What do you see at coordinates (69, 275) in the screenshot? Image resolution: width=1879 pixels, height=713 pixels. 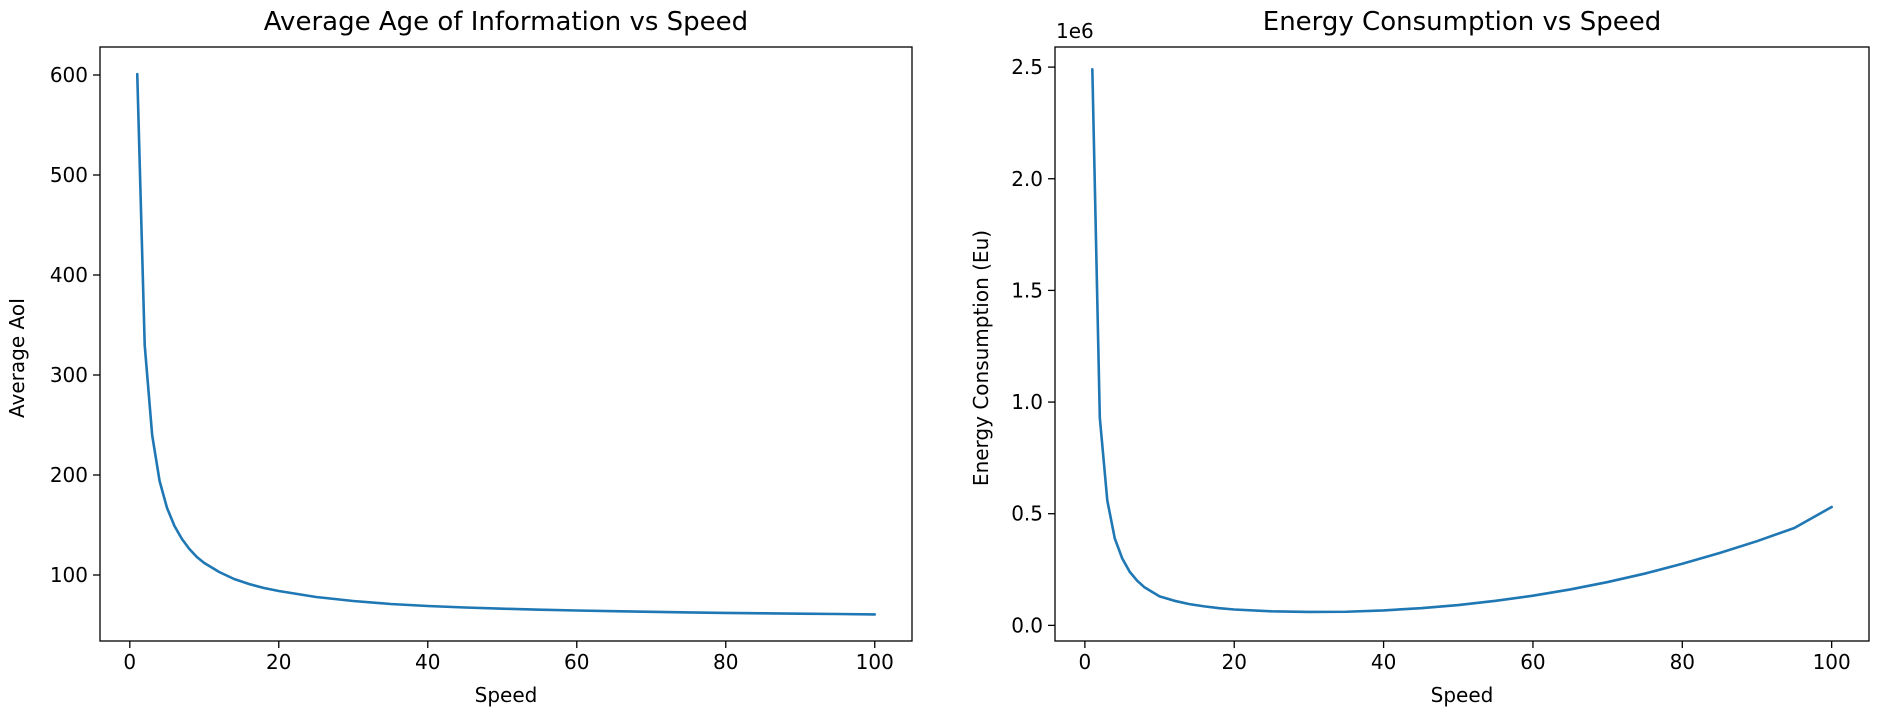 I see `aoi-y-tick-label: 400` at bounding box center [69, 275].